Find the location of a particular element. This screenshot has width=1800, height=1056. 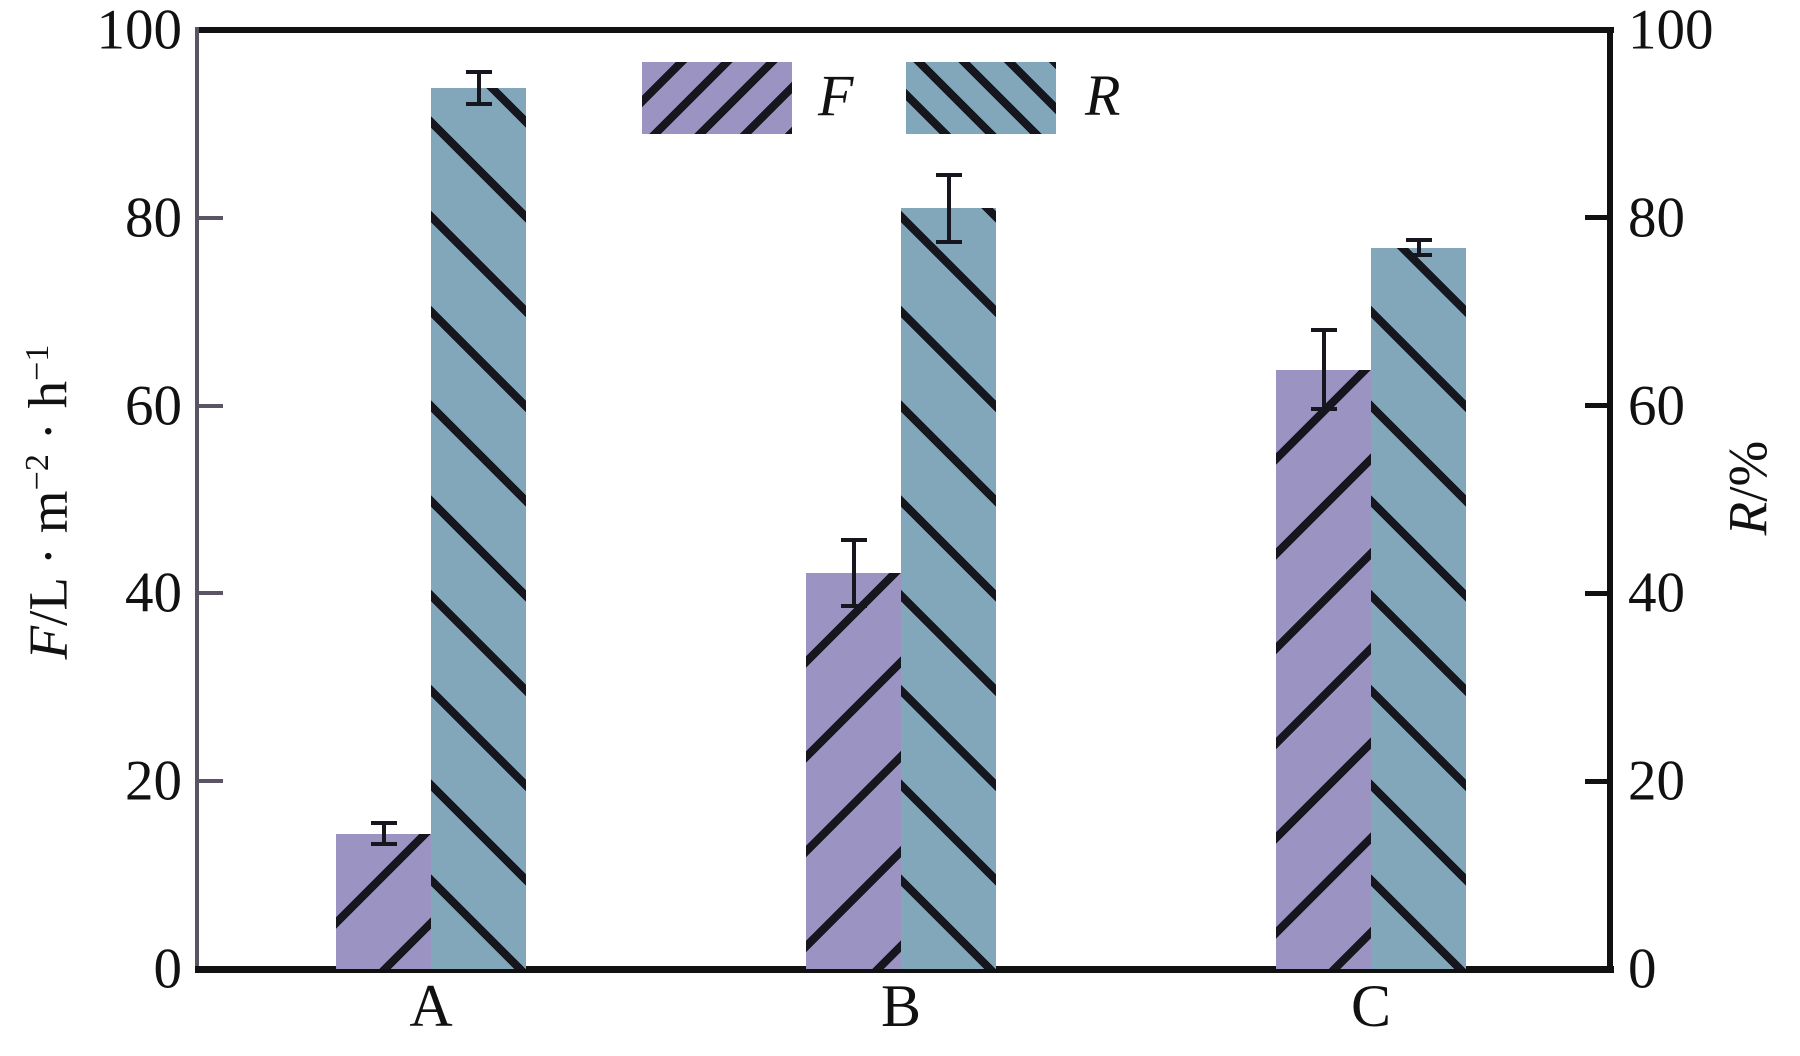

left-tick-label-100: 100 is located at coordinates (139, 31).